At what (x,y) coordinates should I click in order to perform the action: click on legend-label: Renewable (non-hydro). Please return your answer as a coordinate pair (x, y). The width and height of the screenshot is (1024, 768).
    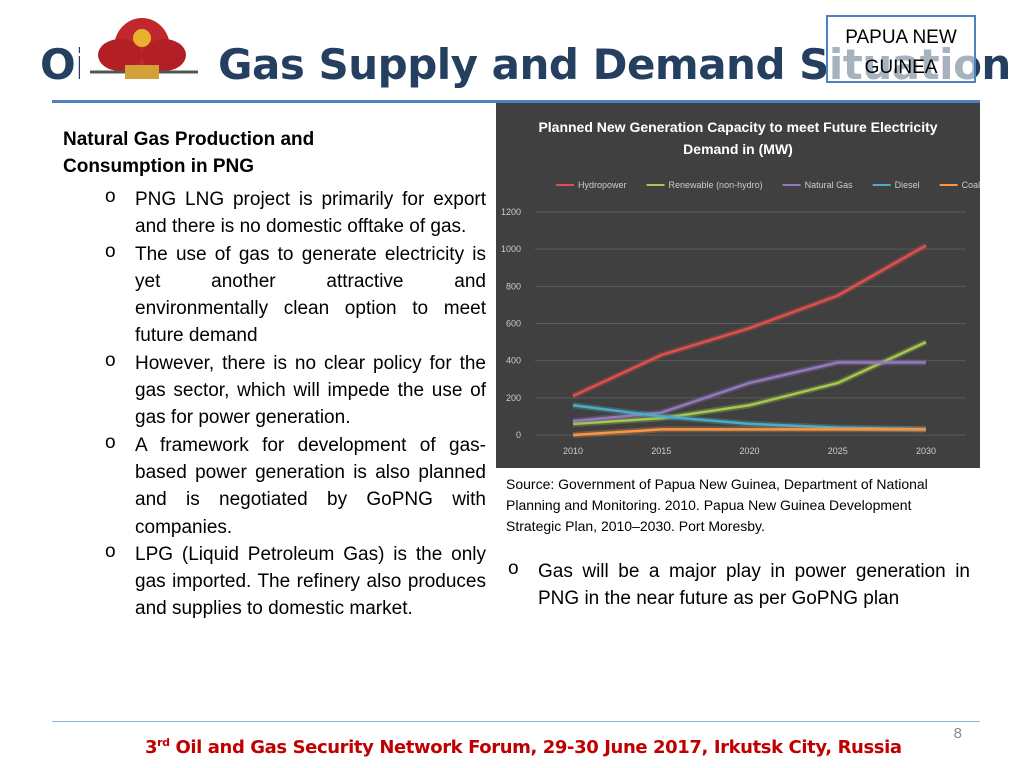
    Looking at the image, I should click on (716, 185).